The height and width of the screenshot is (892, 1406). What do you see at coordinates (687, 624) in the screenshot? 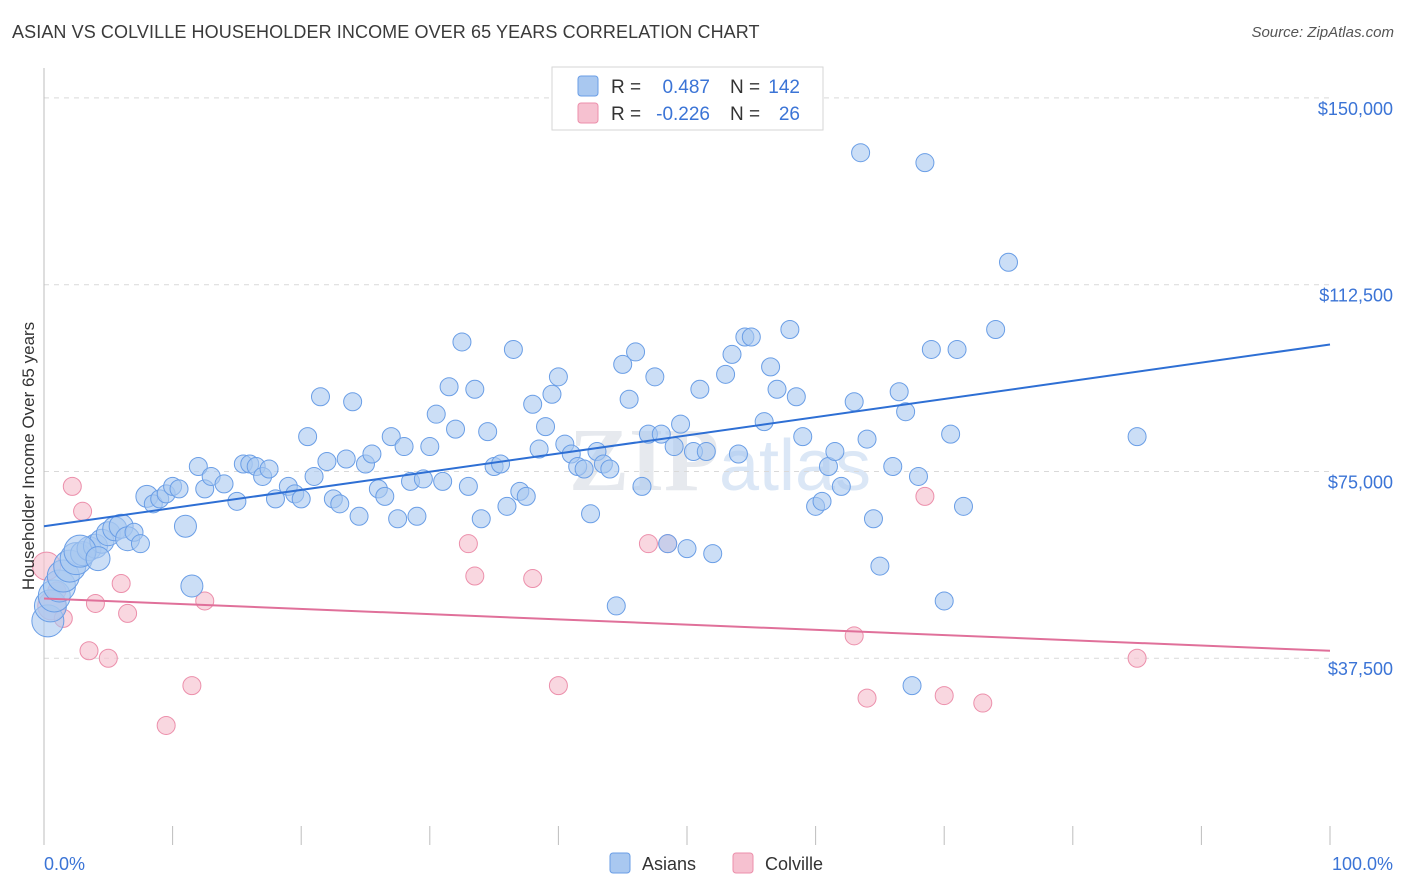
I see `colville-trendline` at bounding box center [687, 624].